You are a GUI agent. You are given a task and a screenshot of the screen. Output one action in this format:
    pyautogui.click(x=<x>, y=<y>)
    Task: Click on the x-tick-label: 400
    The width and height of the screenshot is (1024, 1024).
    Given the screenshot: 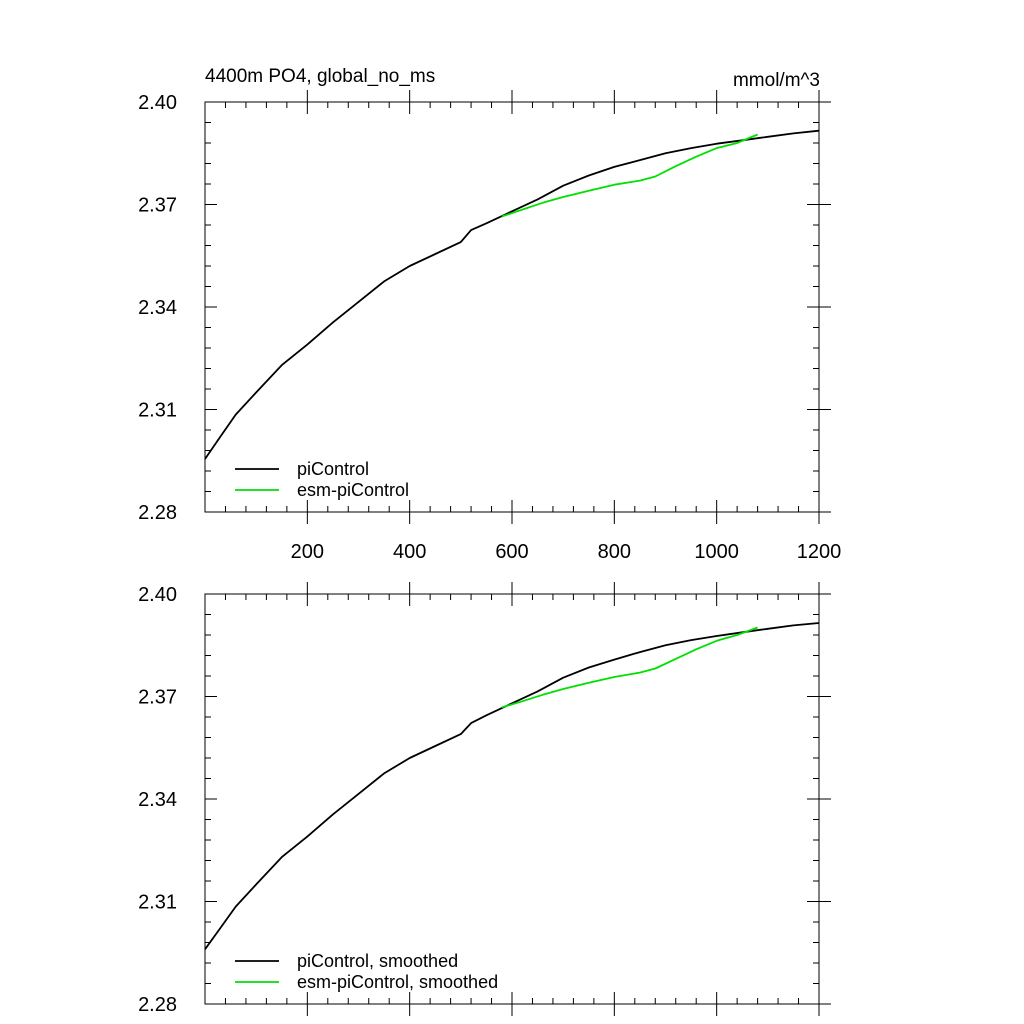 What is the action you would take?
    pyautogui.click(x=409, y=552)
    